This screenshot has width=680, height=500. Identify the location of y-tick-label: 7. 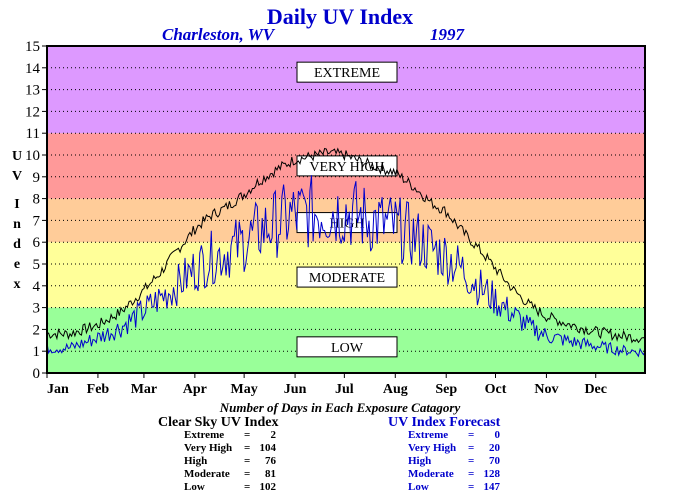
(37, 221).